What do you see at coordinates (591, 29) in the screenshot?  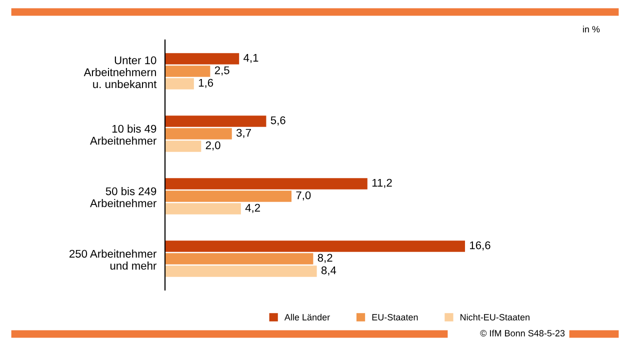 I see `text: in %` at bounding box center [591, 29].